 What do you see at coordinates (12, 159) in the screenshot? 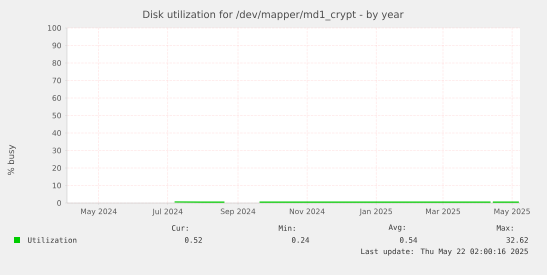
I see `y-axis-title: % busy` at bounding box center [12, 159].